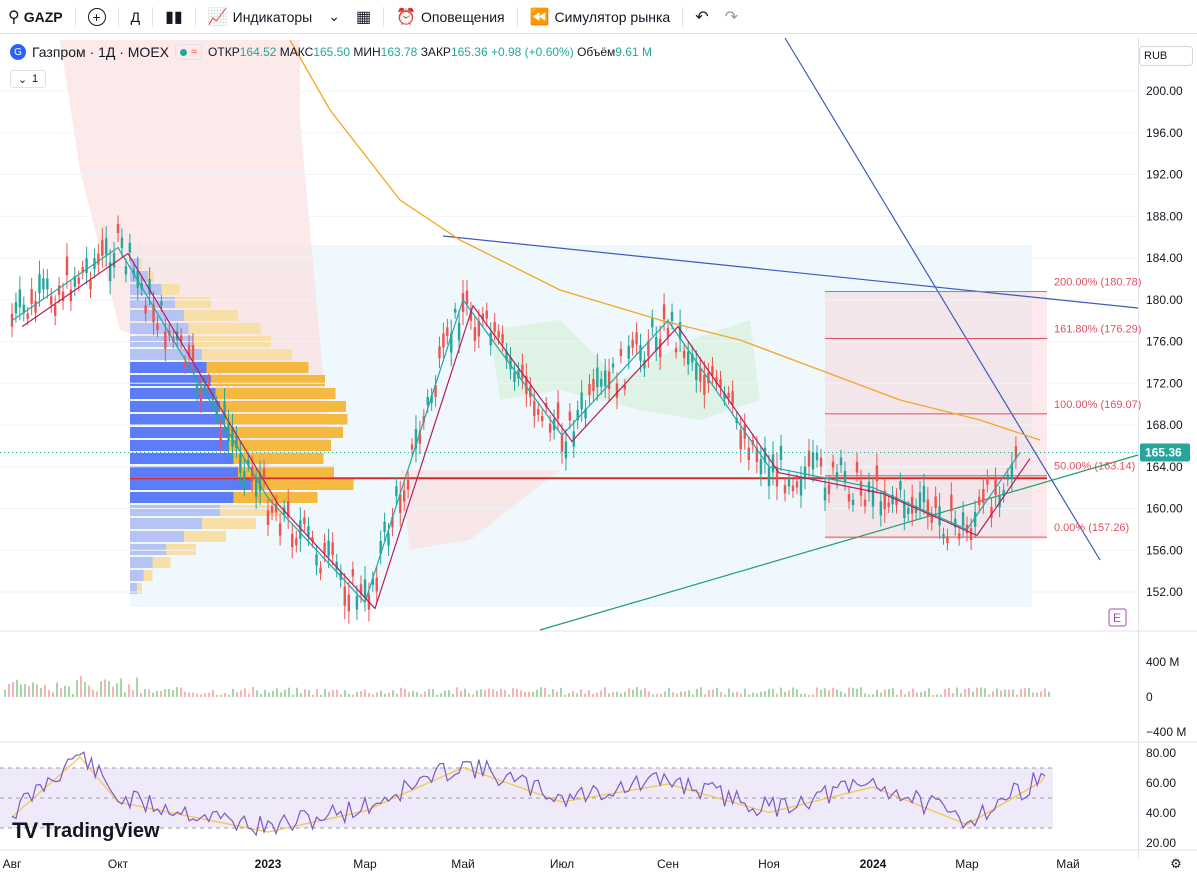 The image size is (1197, 881). What do you see at coordinates (450, 17) in the screenshot?
I see `alerts-button: ⏰ Оповещения` at bounding box center [450, 17].